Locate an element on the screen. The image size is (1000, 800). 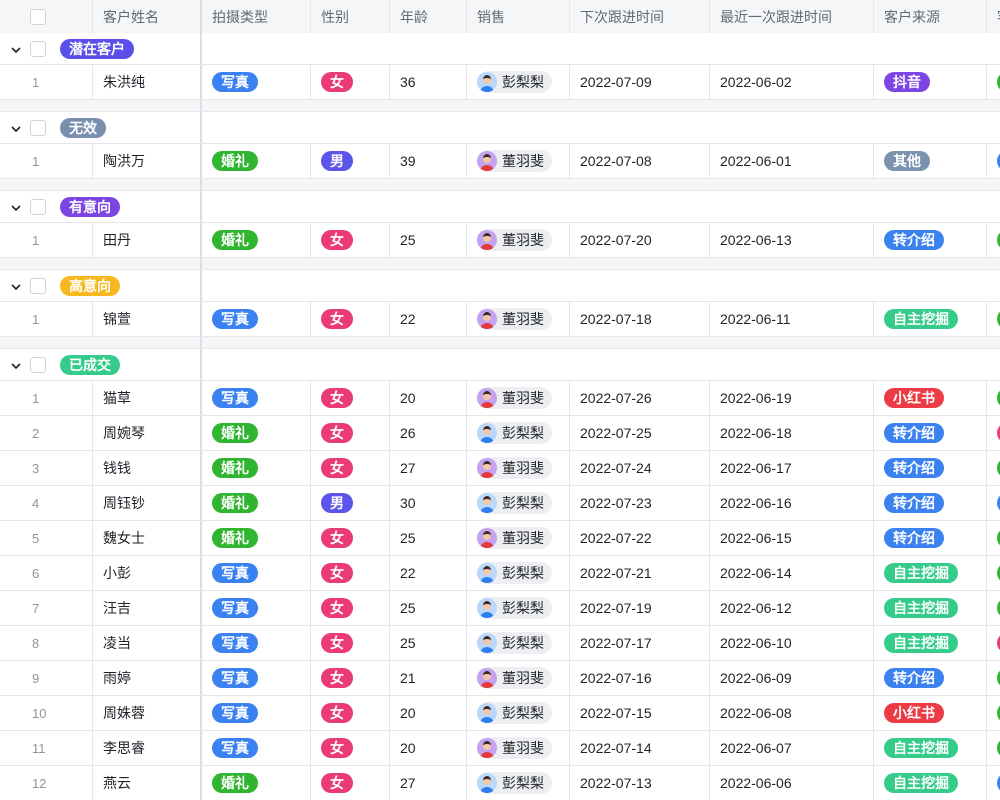
table-row: 1 田丹 婚礼 女 25 董羽斐 2022-07-20 2022-06-13 转介绍 is located at coordinates (500, 240).